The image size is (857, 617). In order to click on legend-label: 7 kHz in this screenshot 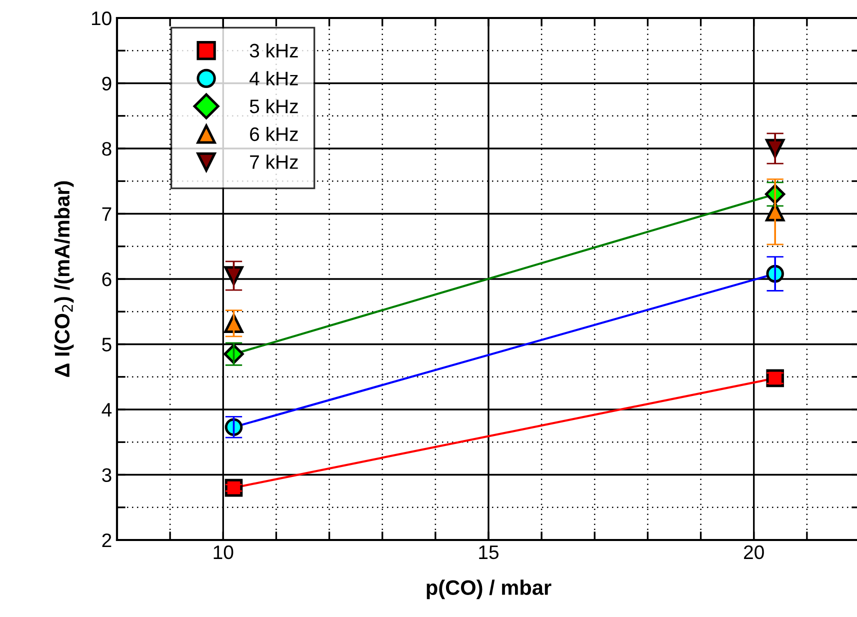, I will do `click(274, 161)`.